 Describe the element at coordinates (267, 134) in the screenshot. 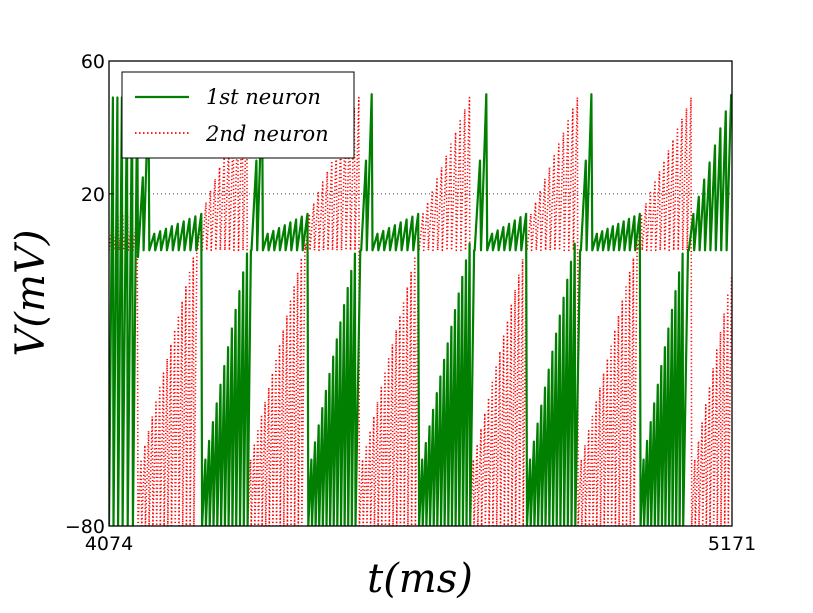

I see `legend-label-2nd-neuron: 2nd neuron` at that location.